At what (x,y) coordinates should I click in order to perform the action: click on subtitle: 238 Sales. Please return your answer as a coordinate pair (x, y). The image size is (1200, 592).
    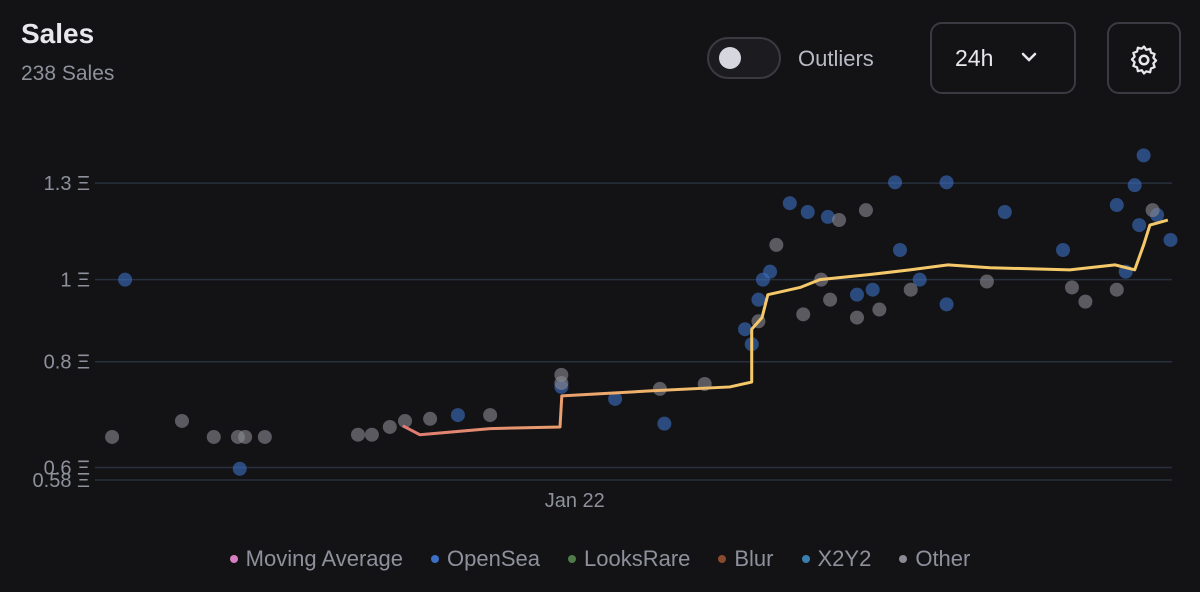
    Looking at the image, I should click on (68, 73).